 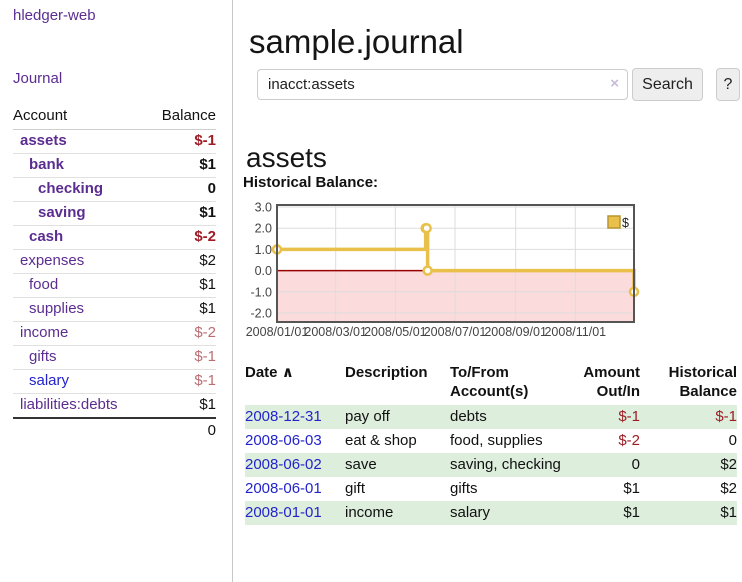 I want to click on account-row: saving $1, so click(x=114, y=214).